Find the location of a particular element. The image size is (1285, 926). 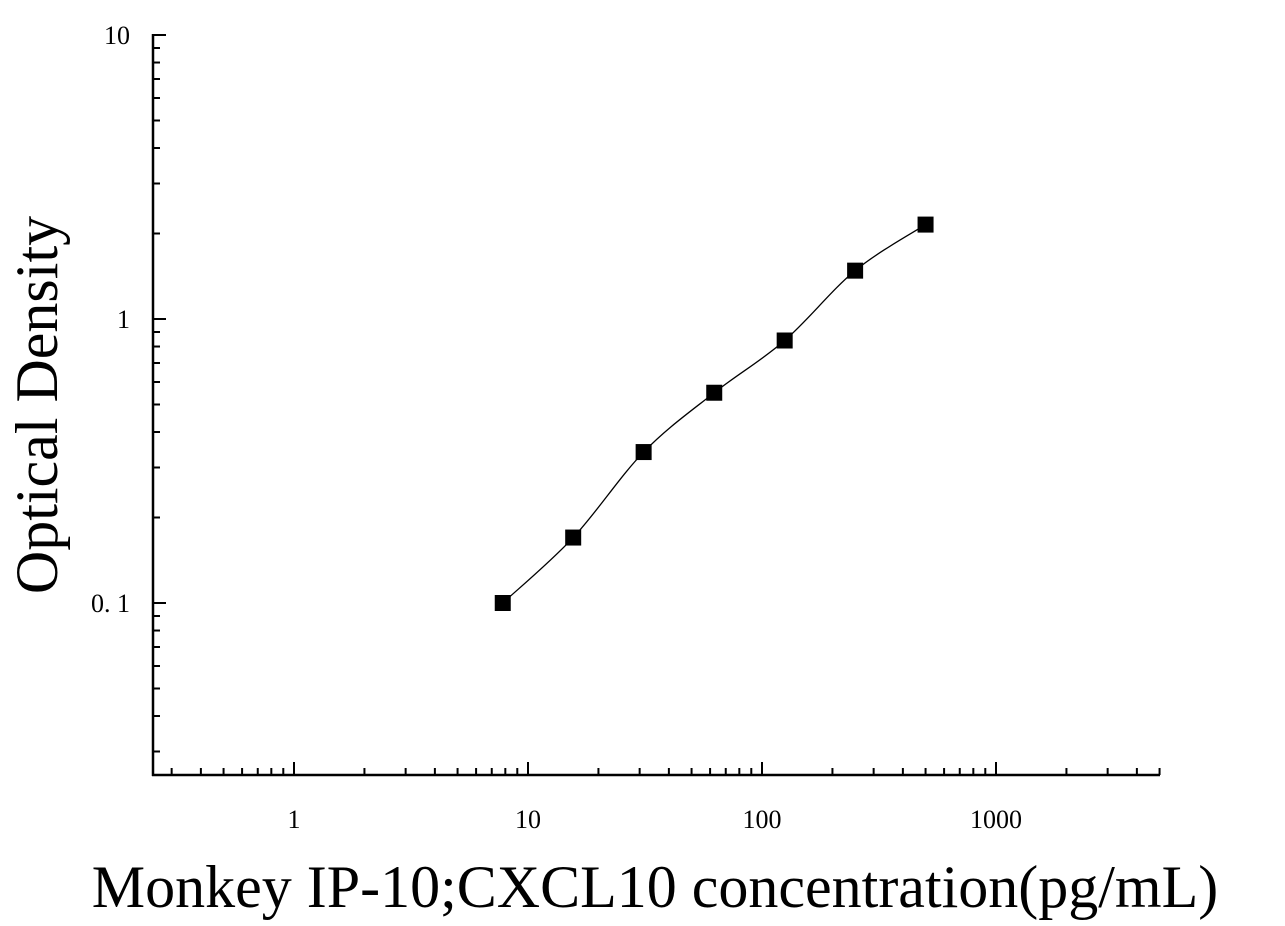

y-tick-label: 10 is located at coordinates (117, 35).